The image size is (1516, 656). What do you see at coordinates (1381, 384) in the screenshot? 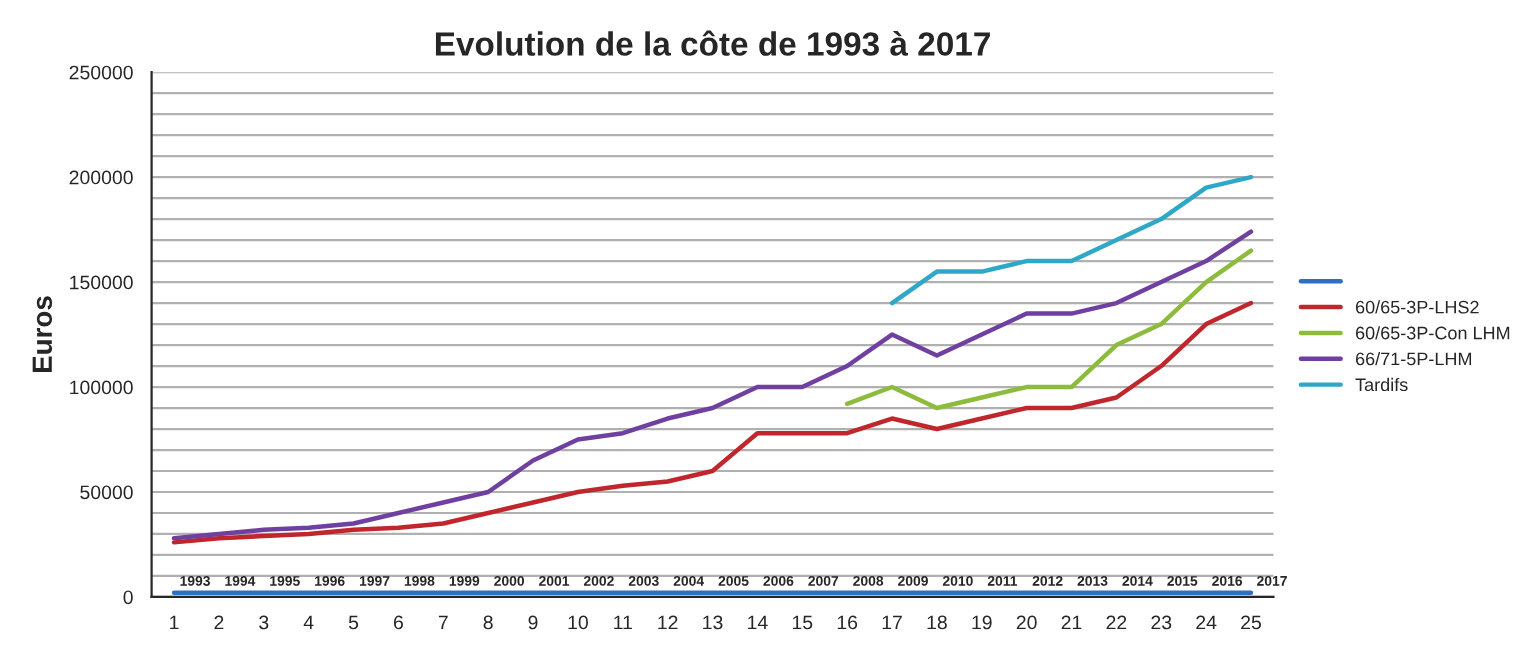
I see `legend-label: Tardifs` at bounding box center [1381, 384].